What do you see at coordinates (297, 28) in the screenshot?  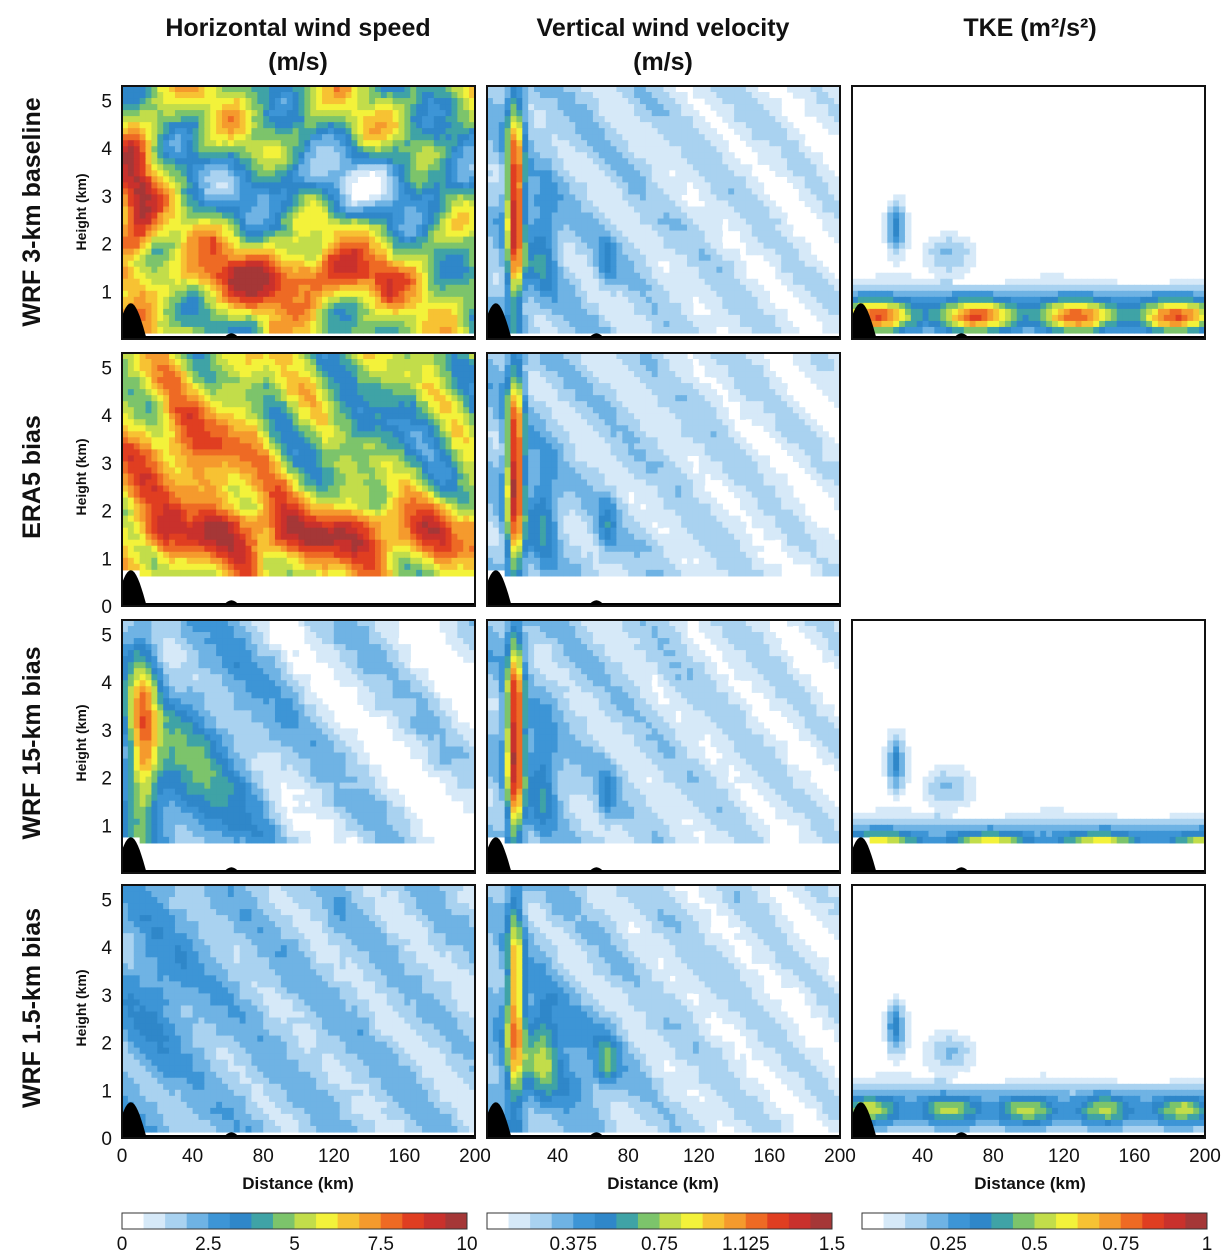 I see `column-title-1: Horizontal wind speed` at bounding box center [297, 28].